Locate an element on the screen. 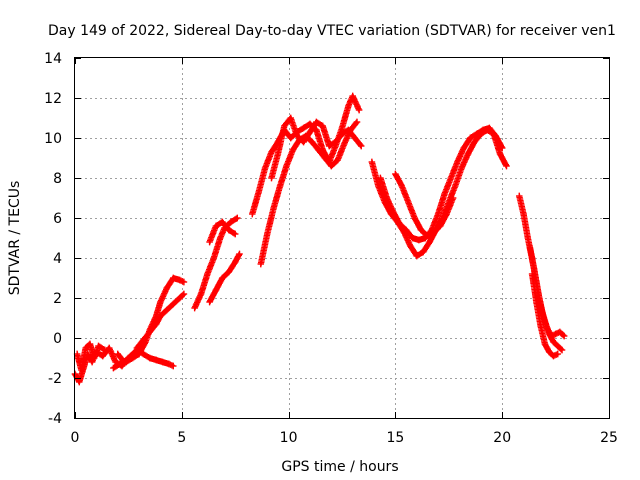 Image resolution: width=640 pixels, height=480 pixels. x-tick-label: 10 is located at coordinates (289, 438).